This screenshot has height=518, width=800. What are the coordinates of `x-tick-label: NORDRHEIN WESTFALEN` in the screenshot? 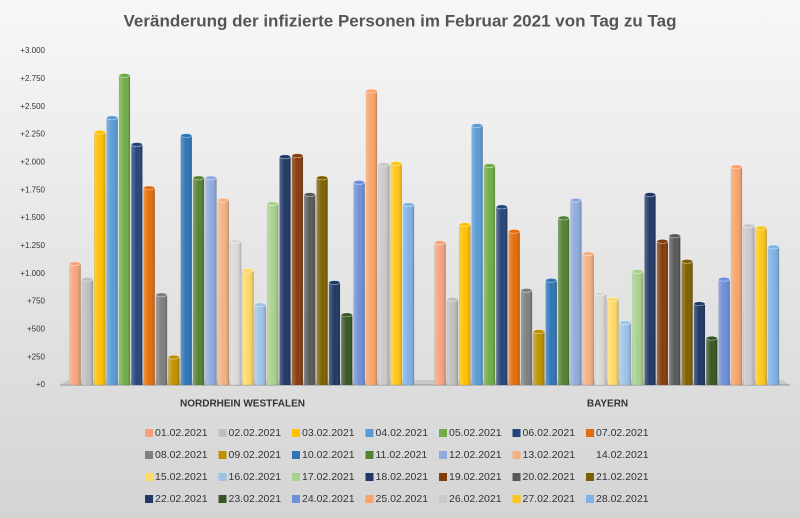 It's located at (242, 404).